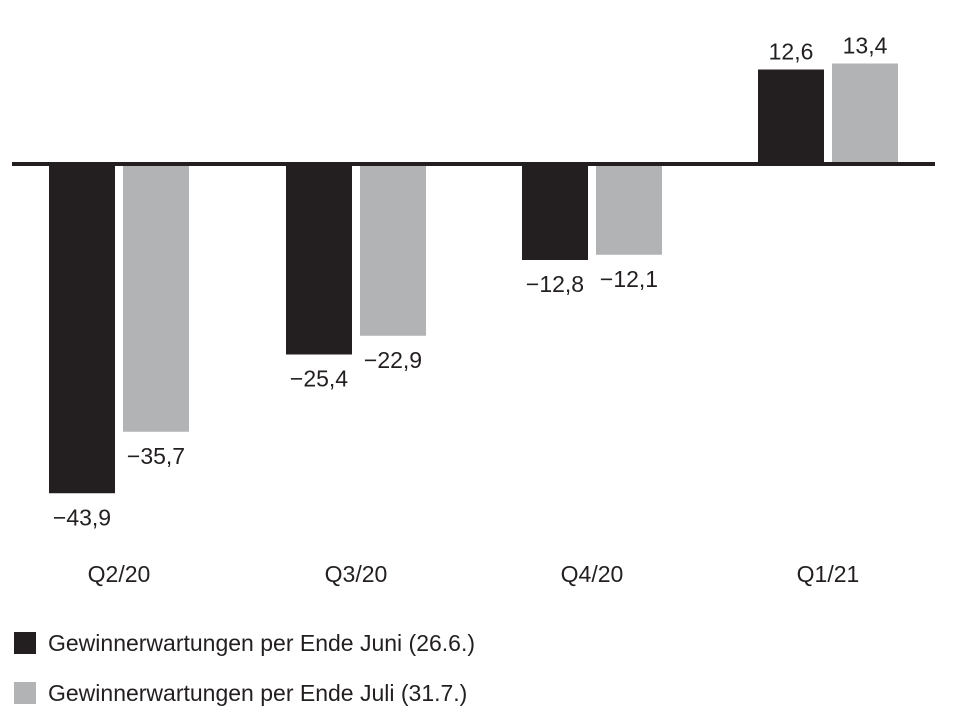 The width and height of the screenshot is (957, 721). What do you see at coordinates (25, 643) in the screenshot?
I see `legend-swatch-june` at bounding box center [25, 643].